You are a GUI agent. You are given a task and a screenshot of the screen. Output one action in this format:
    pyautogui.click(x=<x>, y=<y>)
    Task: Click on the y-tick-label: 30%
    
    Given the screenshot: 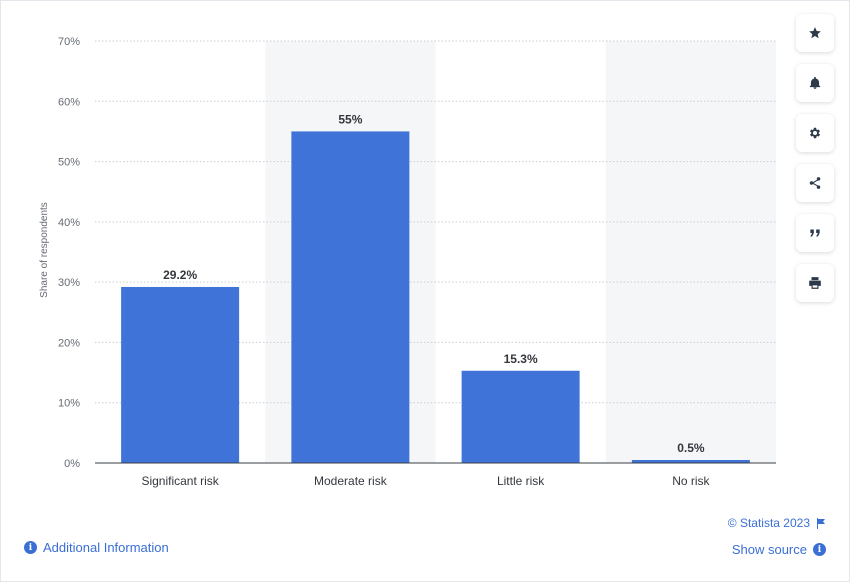 What is the action you would take?
    pyautogui.click(x=69, y=283)
    